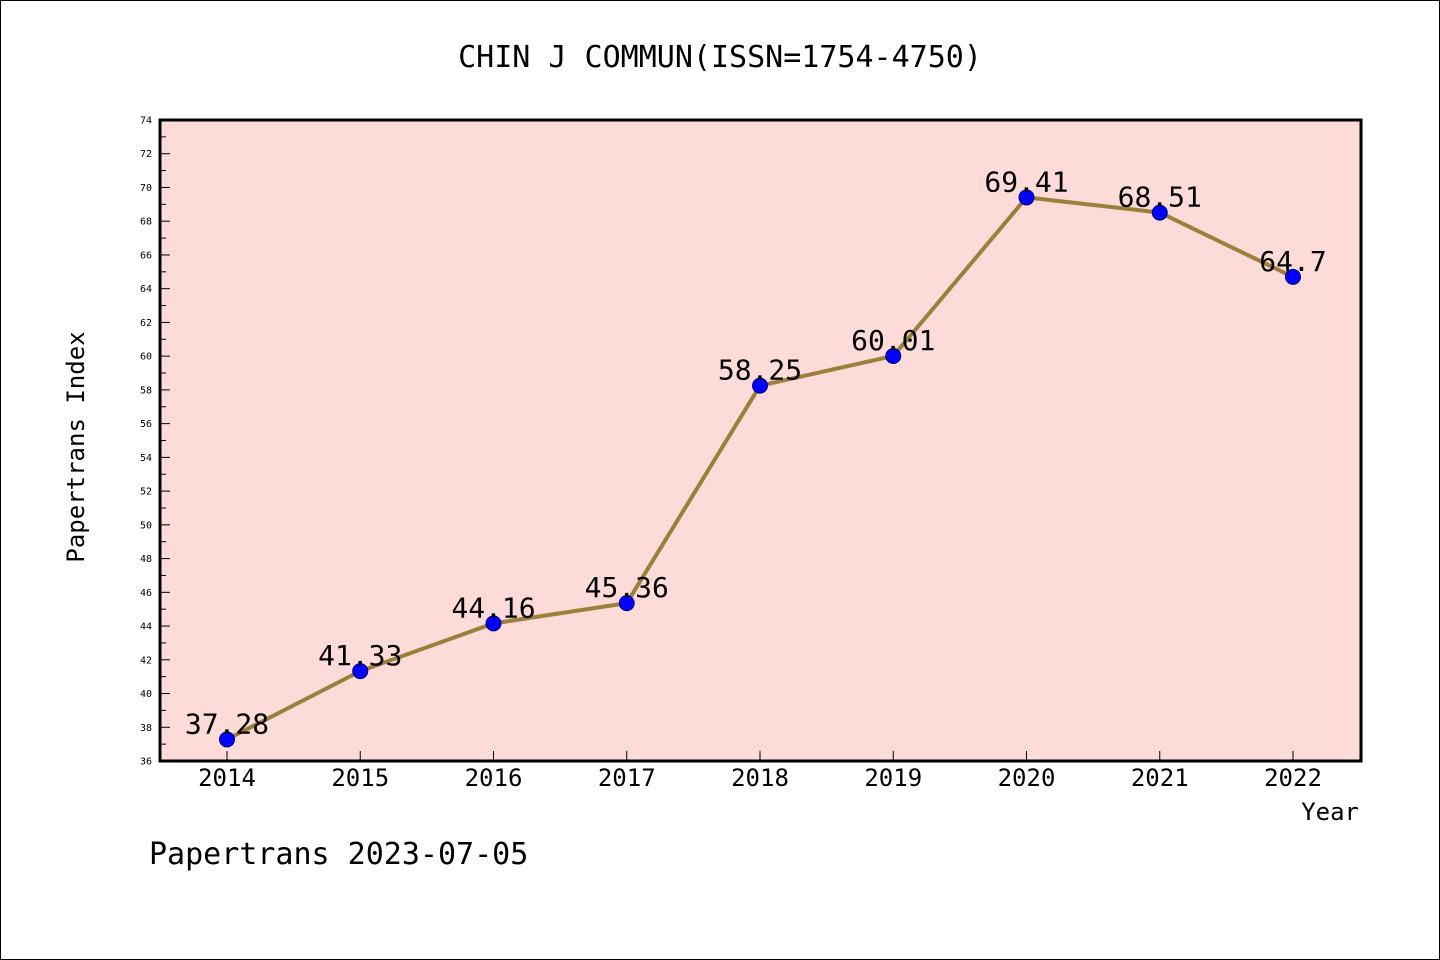  I want to click on data-label: 37.28, so click(227, 723).